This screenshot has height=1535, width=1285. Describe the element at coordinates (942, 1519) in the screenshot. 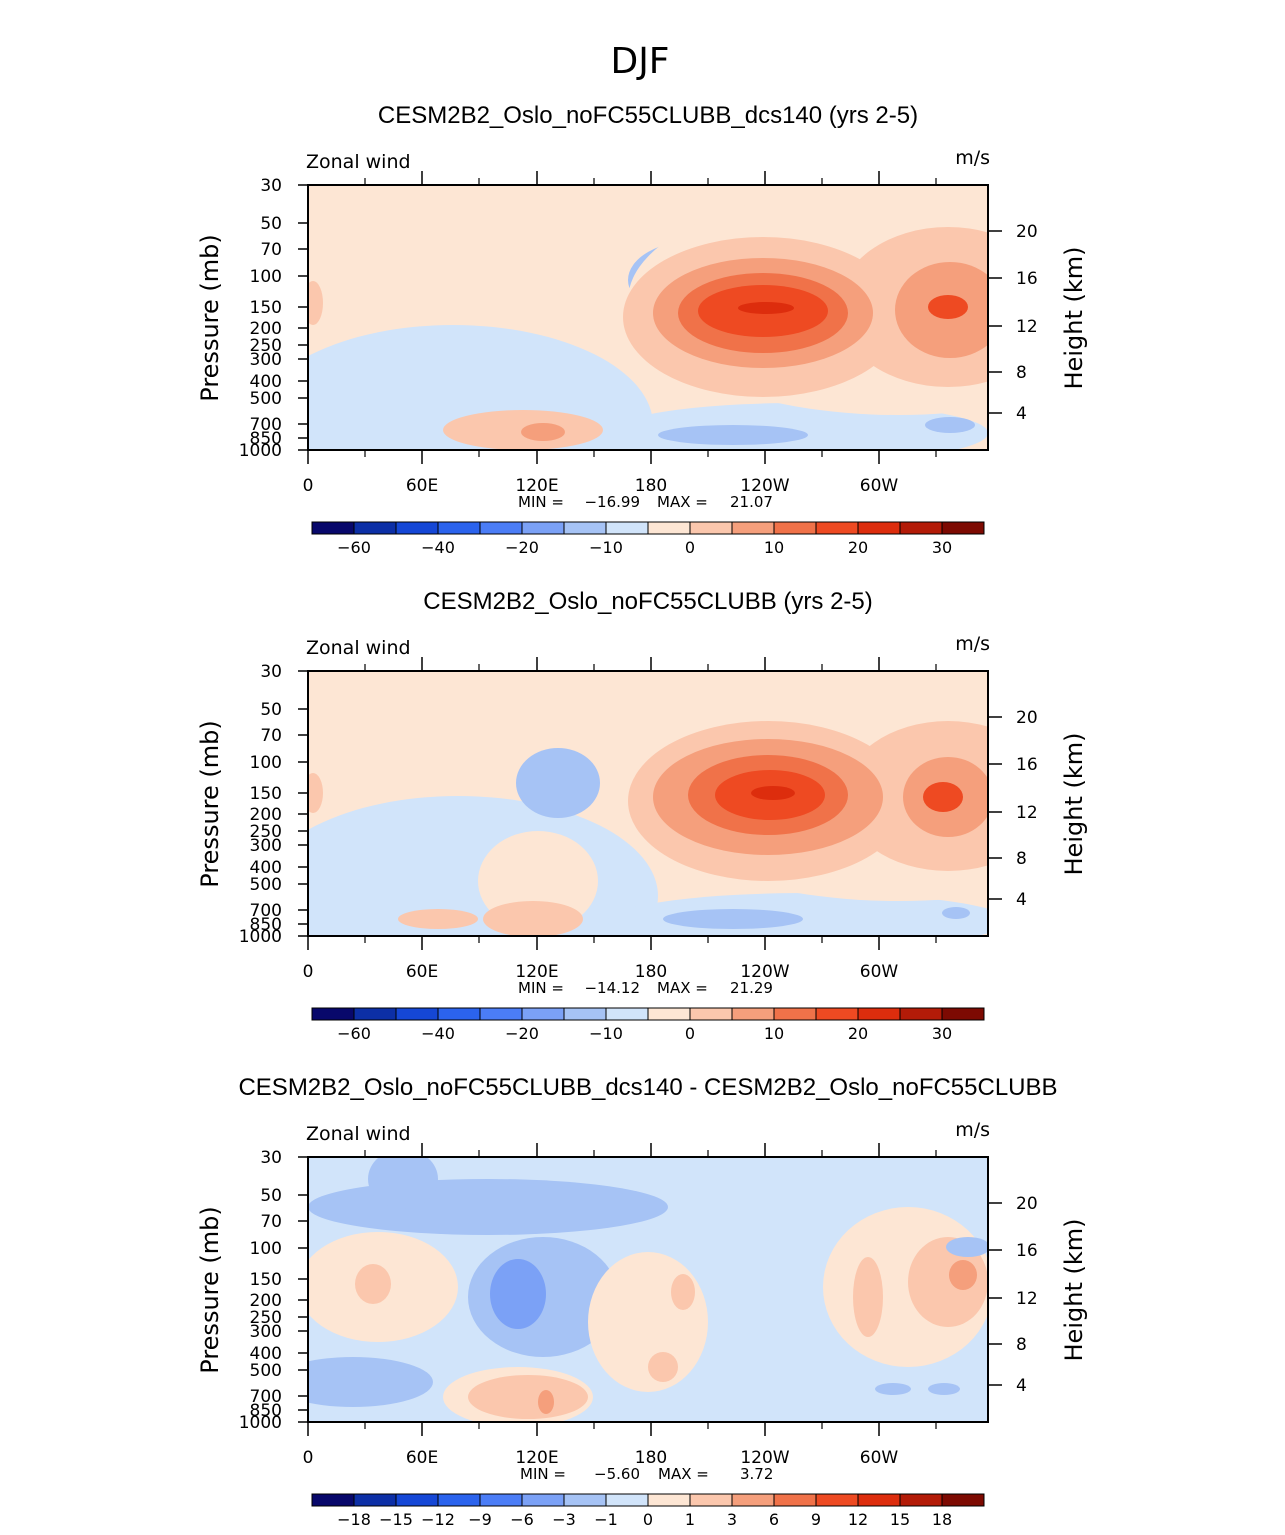

I see `colorbar-label-14: 18` at that location.